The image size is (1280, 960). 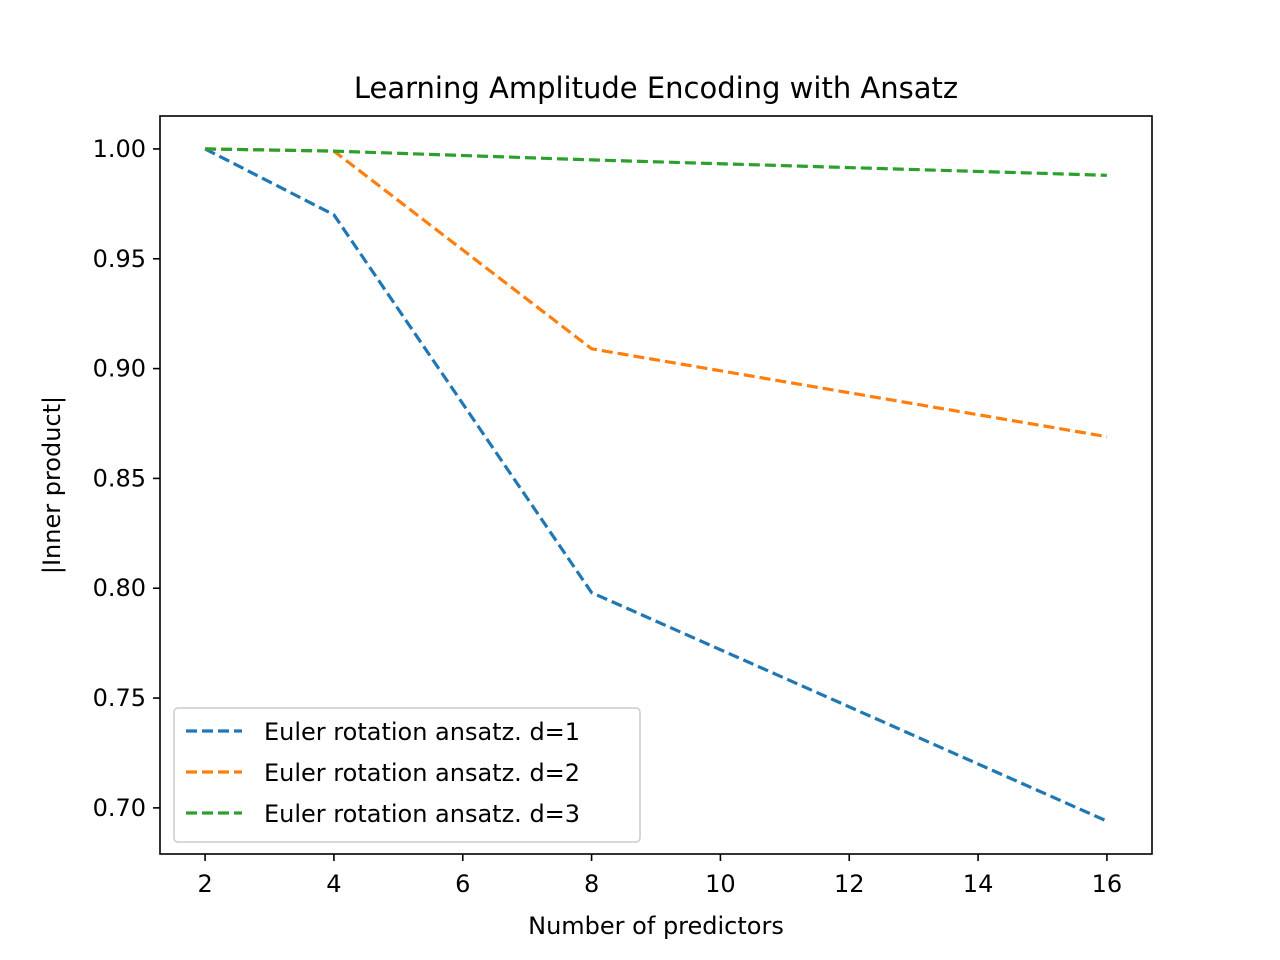 I want to click on x-axis-label: Number of predictors, so click(x=656, y=926).